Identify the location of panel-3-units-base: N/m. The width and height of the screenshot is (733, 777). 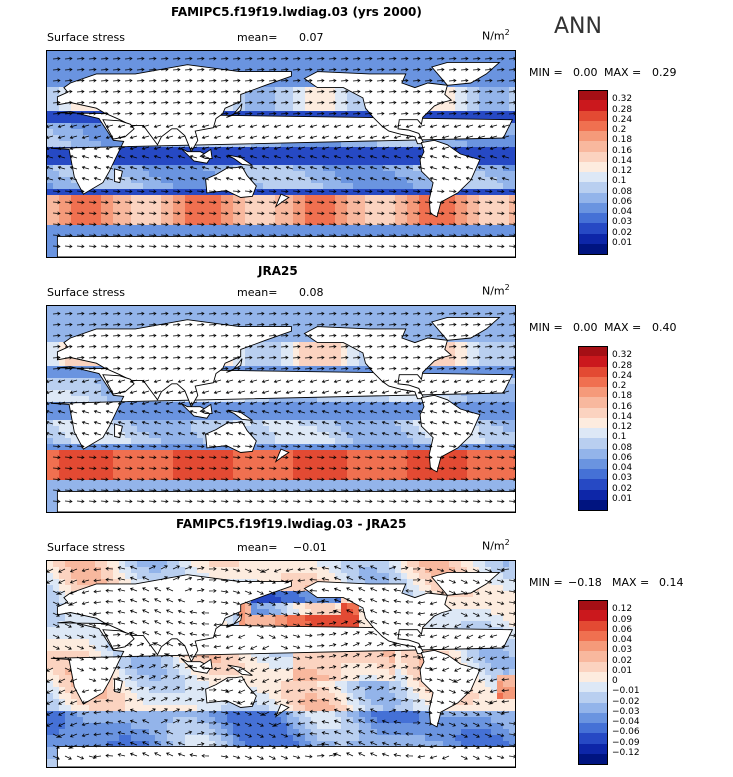
(493, 546).